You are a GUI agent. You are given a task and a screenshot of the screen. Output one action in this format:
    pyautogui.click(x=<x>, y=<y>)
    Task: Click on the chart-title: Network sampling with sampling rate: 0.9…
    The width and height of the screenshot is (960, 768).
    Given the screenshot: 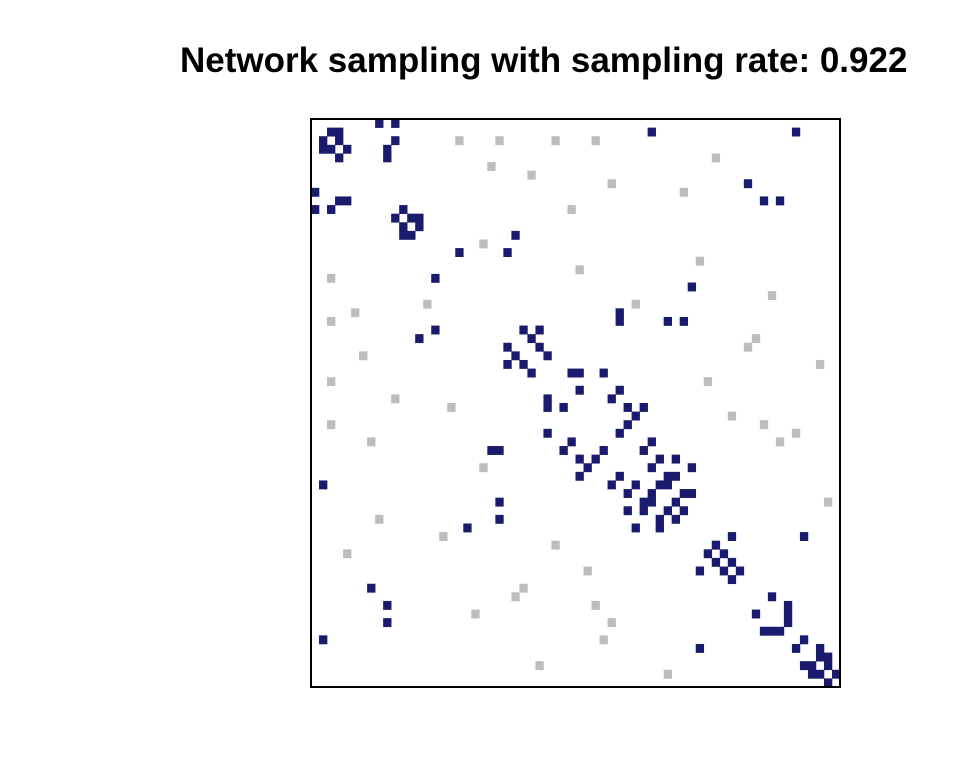 What is the action you would take?
    pyautogui.click(x=544, y=60)
    